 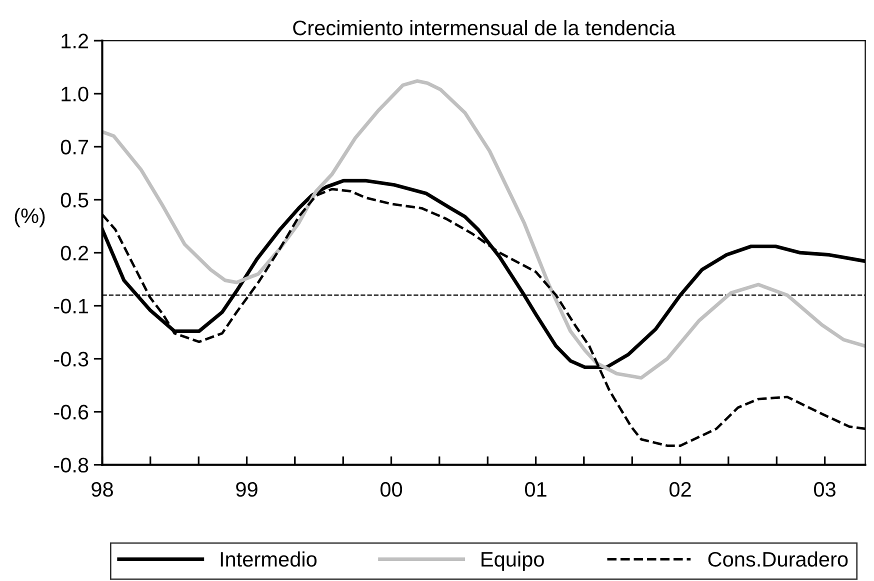 I want to click on legend-label: Equipo, so click(x=513, y=561).